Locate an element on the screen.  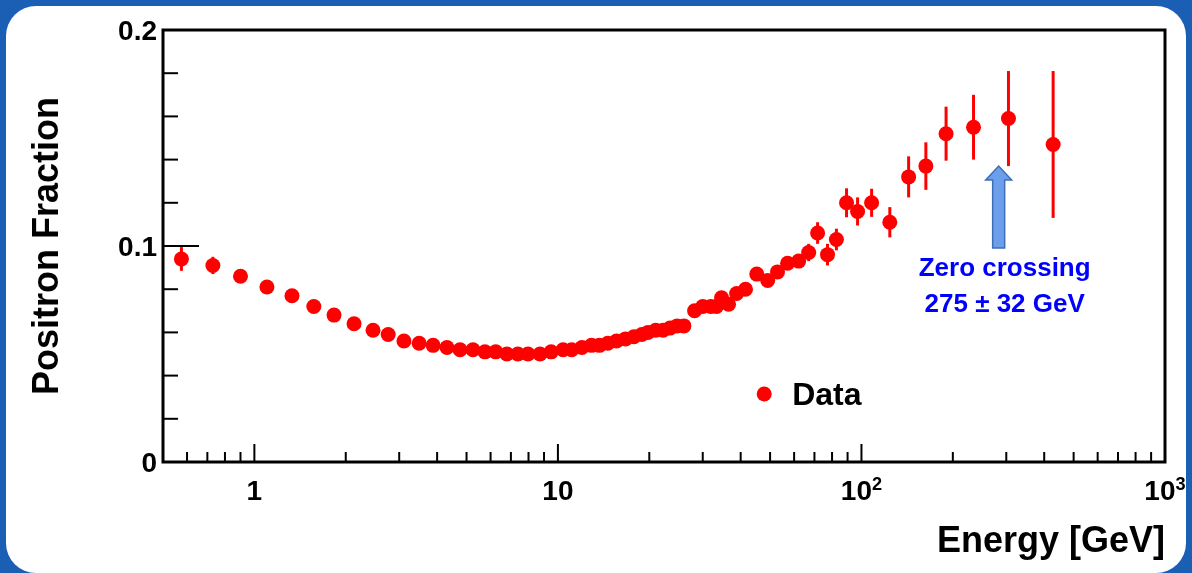
x-tick-label: 10$^{3}$ is located at coordinates (1165, 490).